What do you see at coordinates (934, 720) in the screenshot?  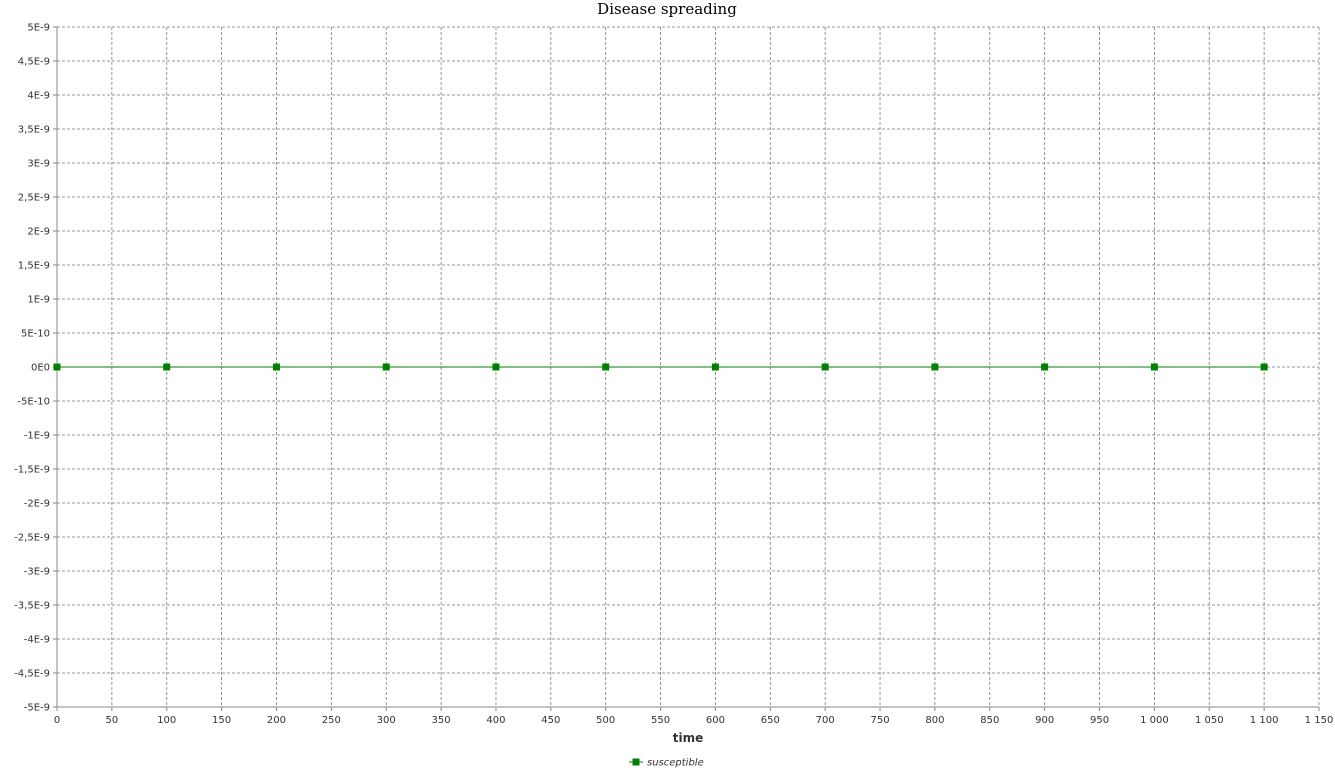 I see `x-tick-label: 800` at bounding box center [934, 720].